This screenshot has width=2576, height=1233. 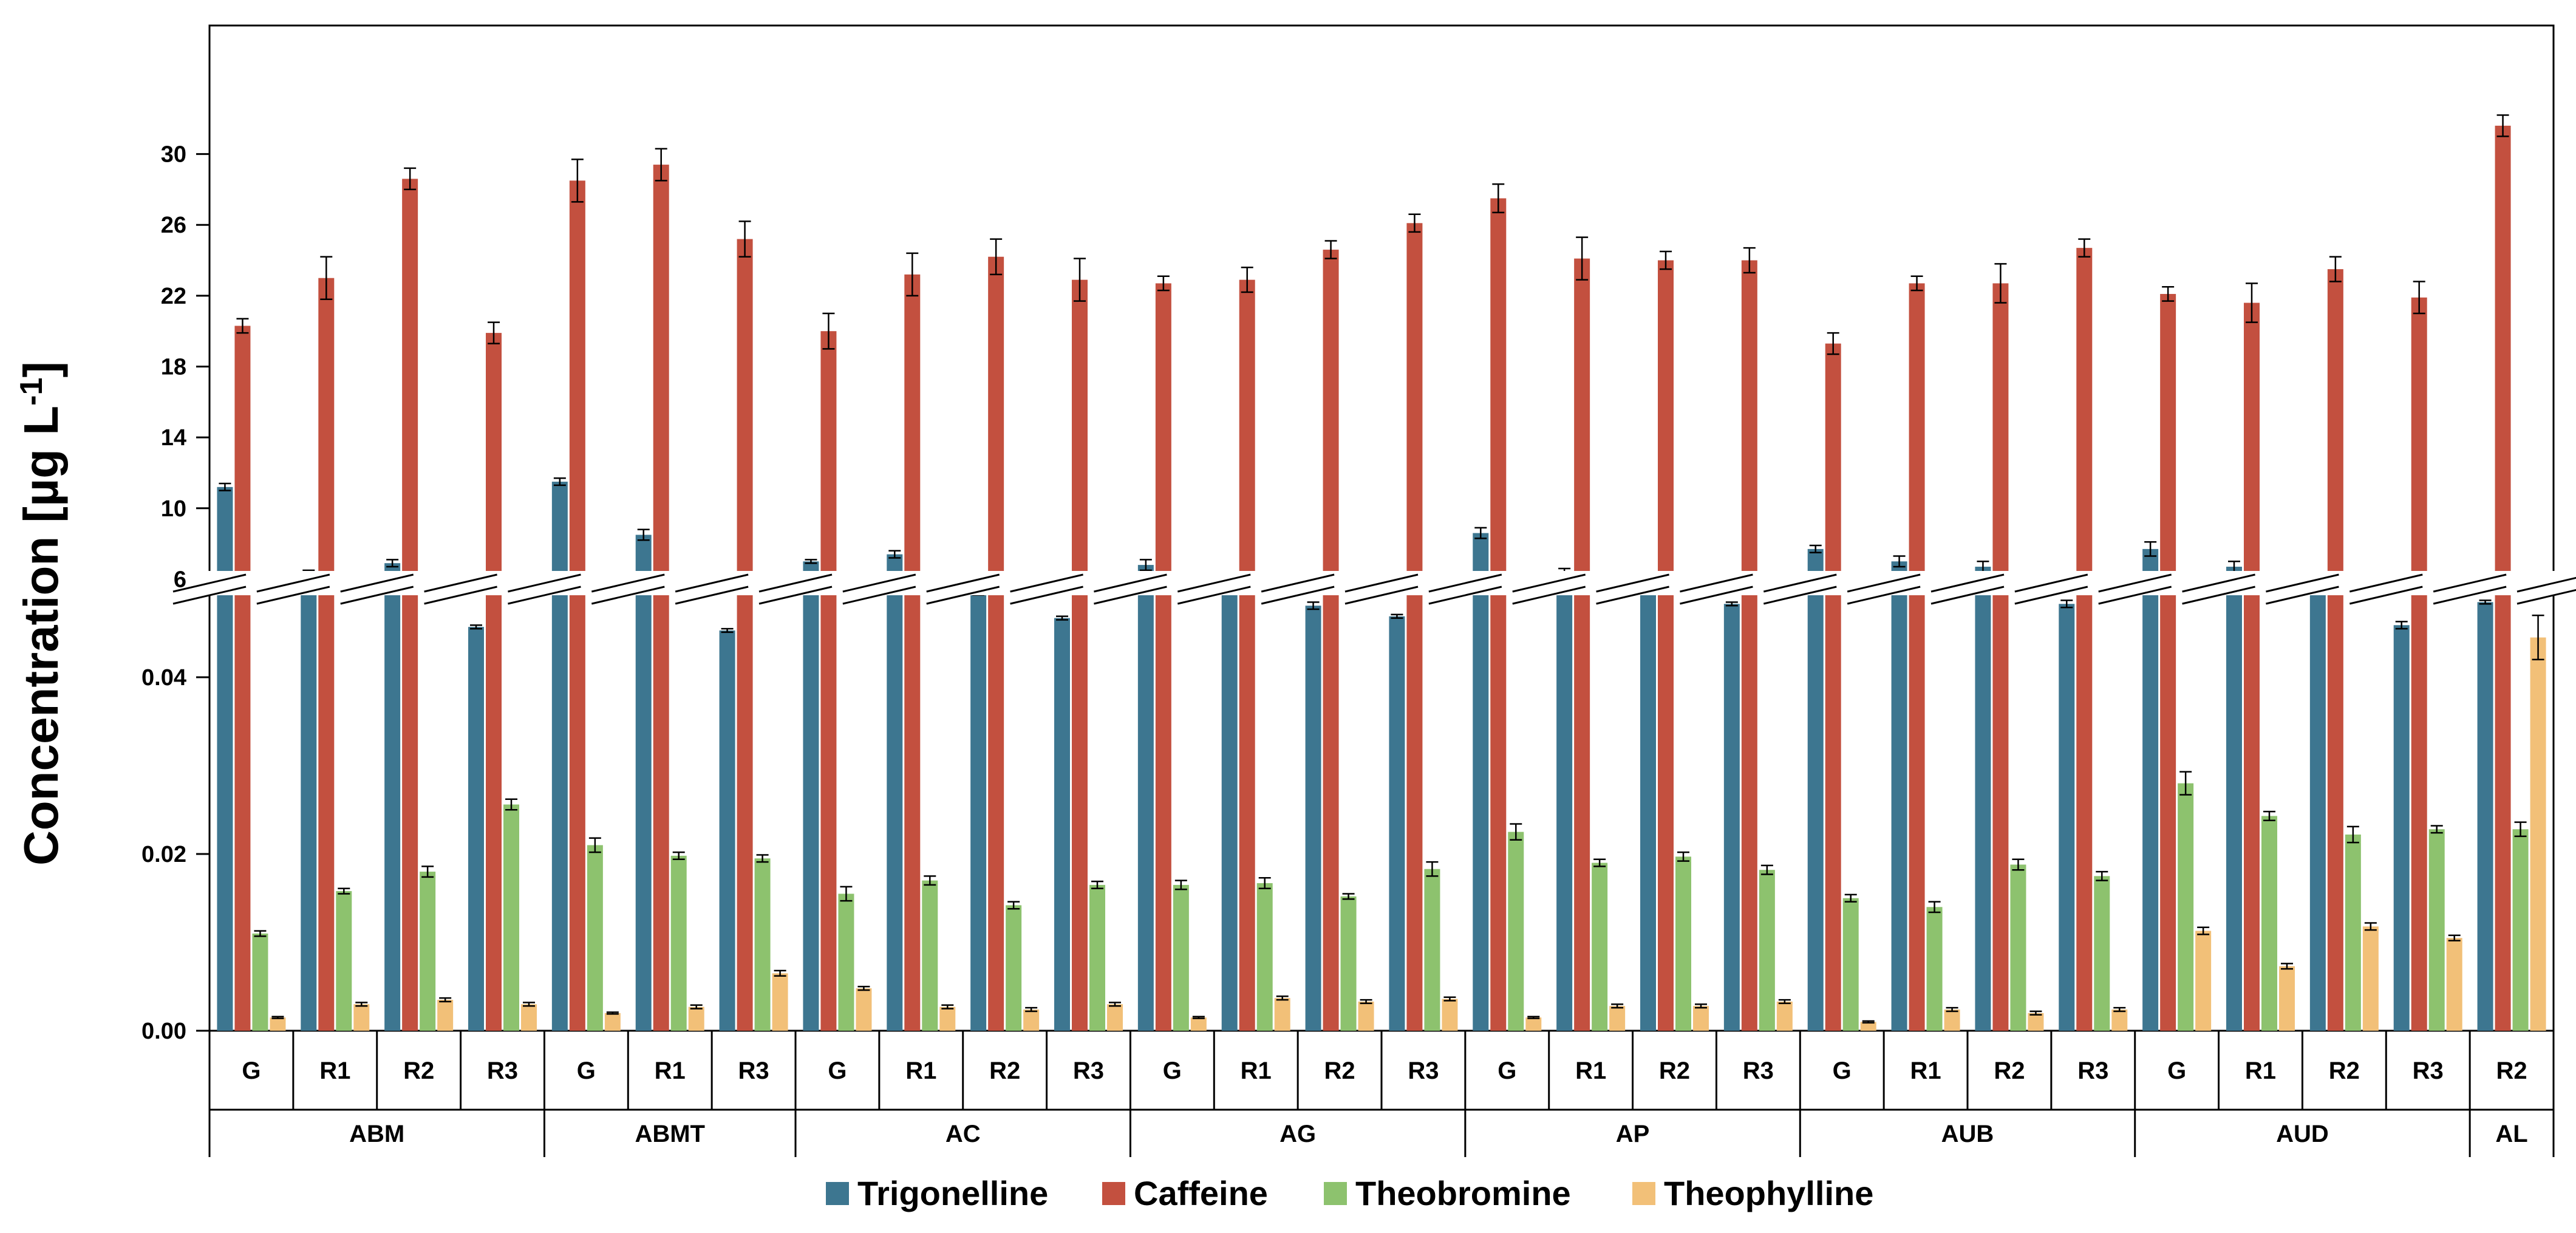 I want to click on x-group-label: AL, so click(x=2511, y=1134).